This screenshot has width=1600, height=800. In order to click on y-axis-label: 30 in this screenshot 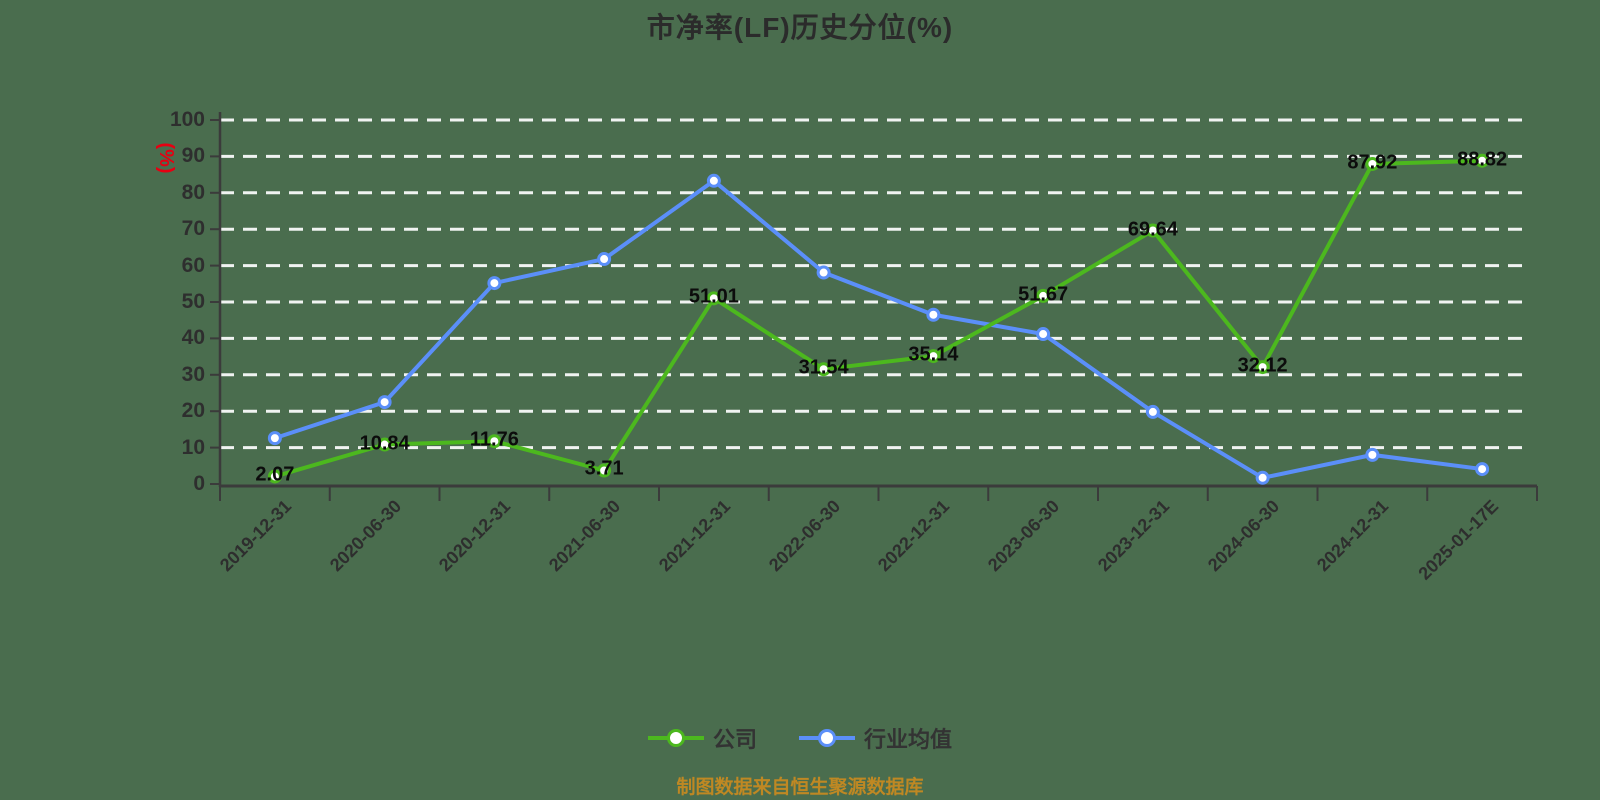, I will do `click(193, 374)`.